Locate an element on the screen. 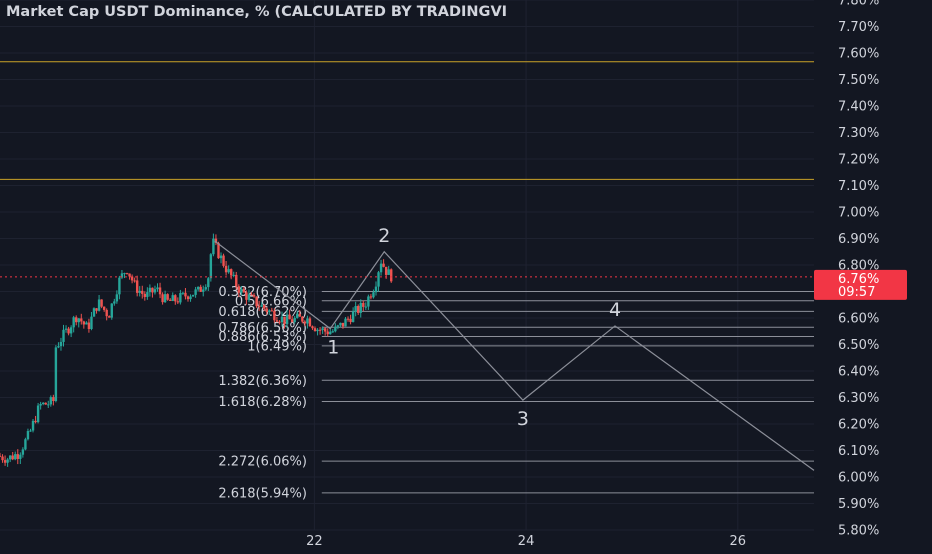  y-tick-label: 6.30% is located at coordinates (858, 398).